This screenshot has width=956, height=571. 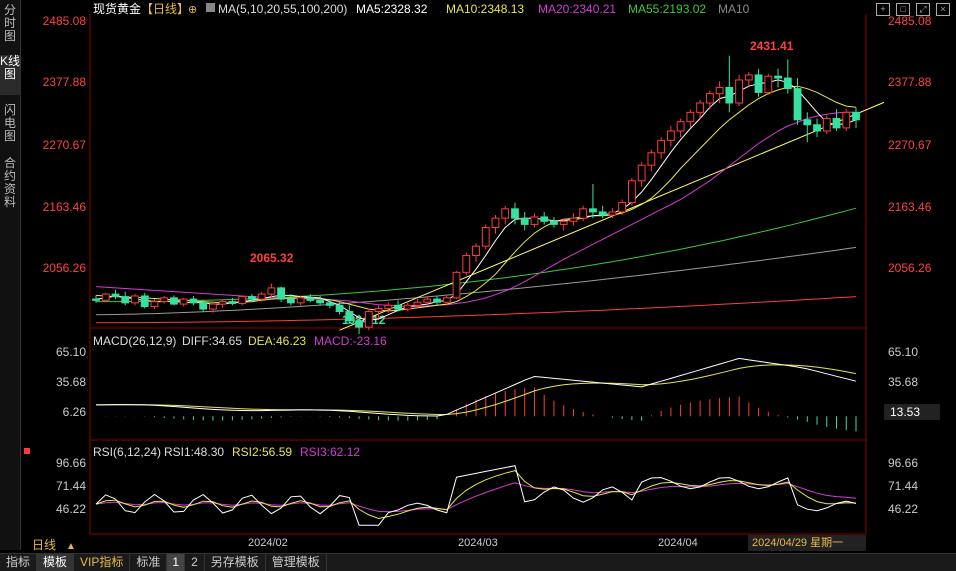 What do you see at coordinates (9, 123) in the screenshot?
I see `tab-lightning: 闪电图` at bounding box center [9, 123].